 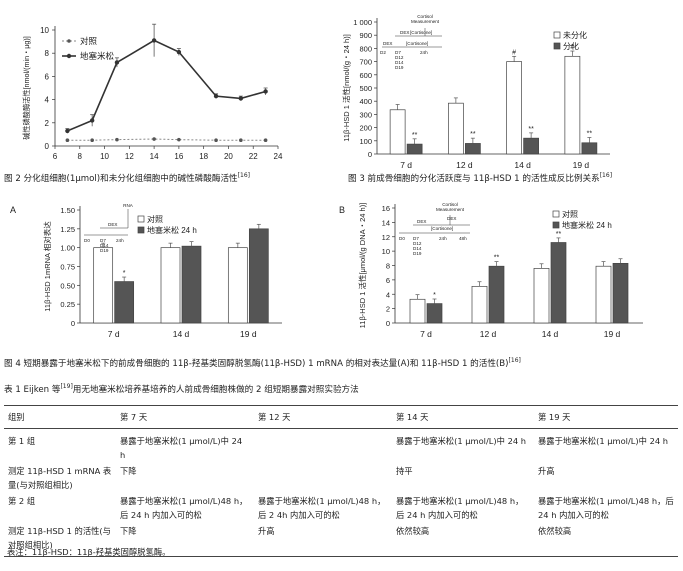 I want to click on table-cell: 持平, so click(x=404, y=471).